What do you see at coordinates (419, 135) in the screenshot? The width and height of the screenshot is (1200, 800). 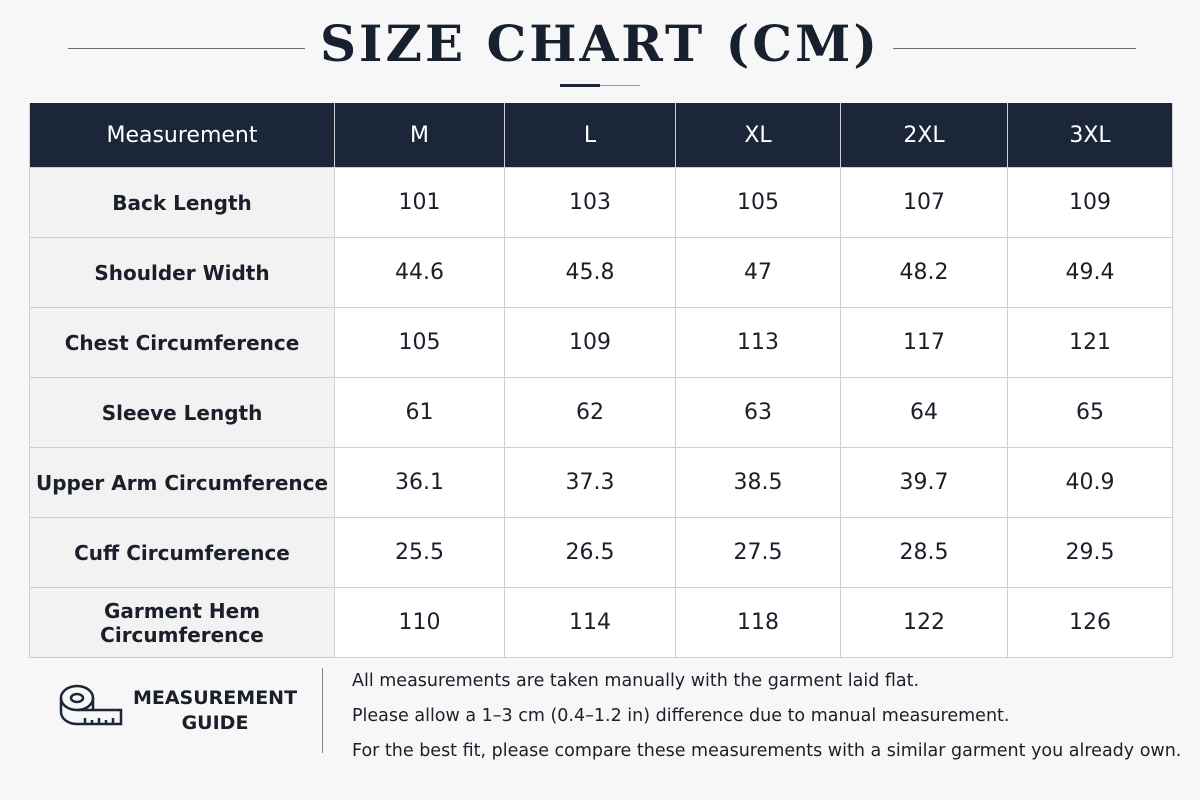 I see `column-header: M` at bounding box center [419, 135].